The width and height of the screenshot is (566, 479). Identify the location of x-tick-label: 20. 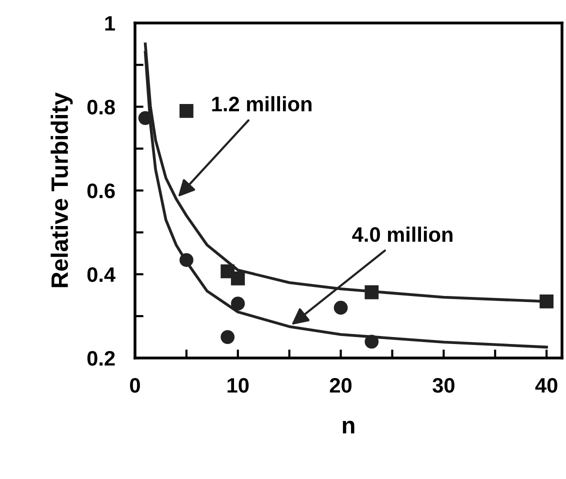
(341, 385).